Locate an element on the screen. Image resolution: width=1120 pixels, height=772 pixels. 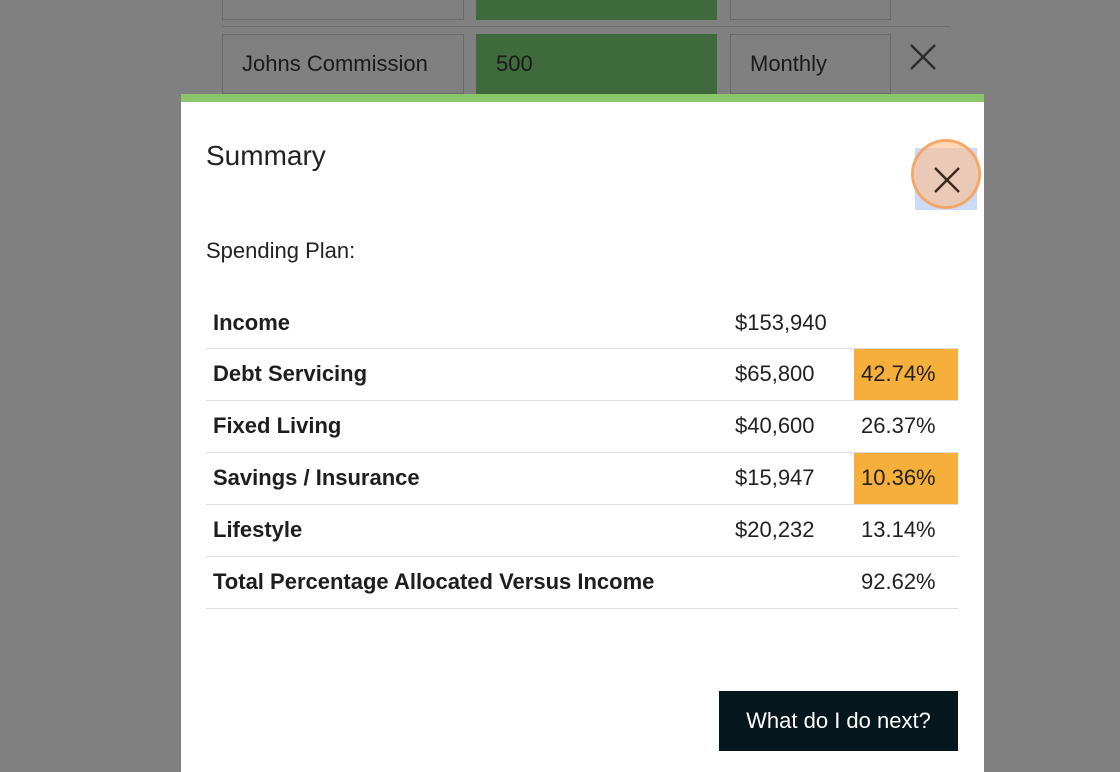
row-label: Total Percentage Allocated Versus Income is located at coordinates (434, 581).